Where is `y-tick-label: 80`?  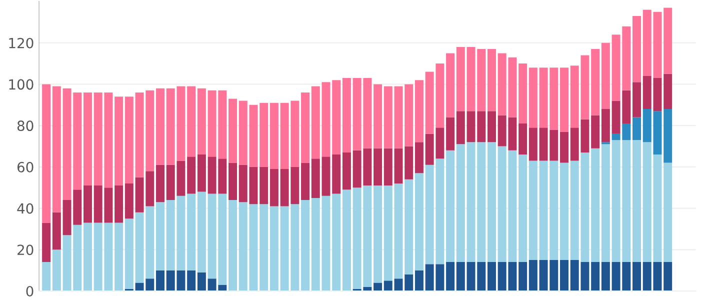
y-tick-label: 80 is located at coordinates (25, 126).